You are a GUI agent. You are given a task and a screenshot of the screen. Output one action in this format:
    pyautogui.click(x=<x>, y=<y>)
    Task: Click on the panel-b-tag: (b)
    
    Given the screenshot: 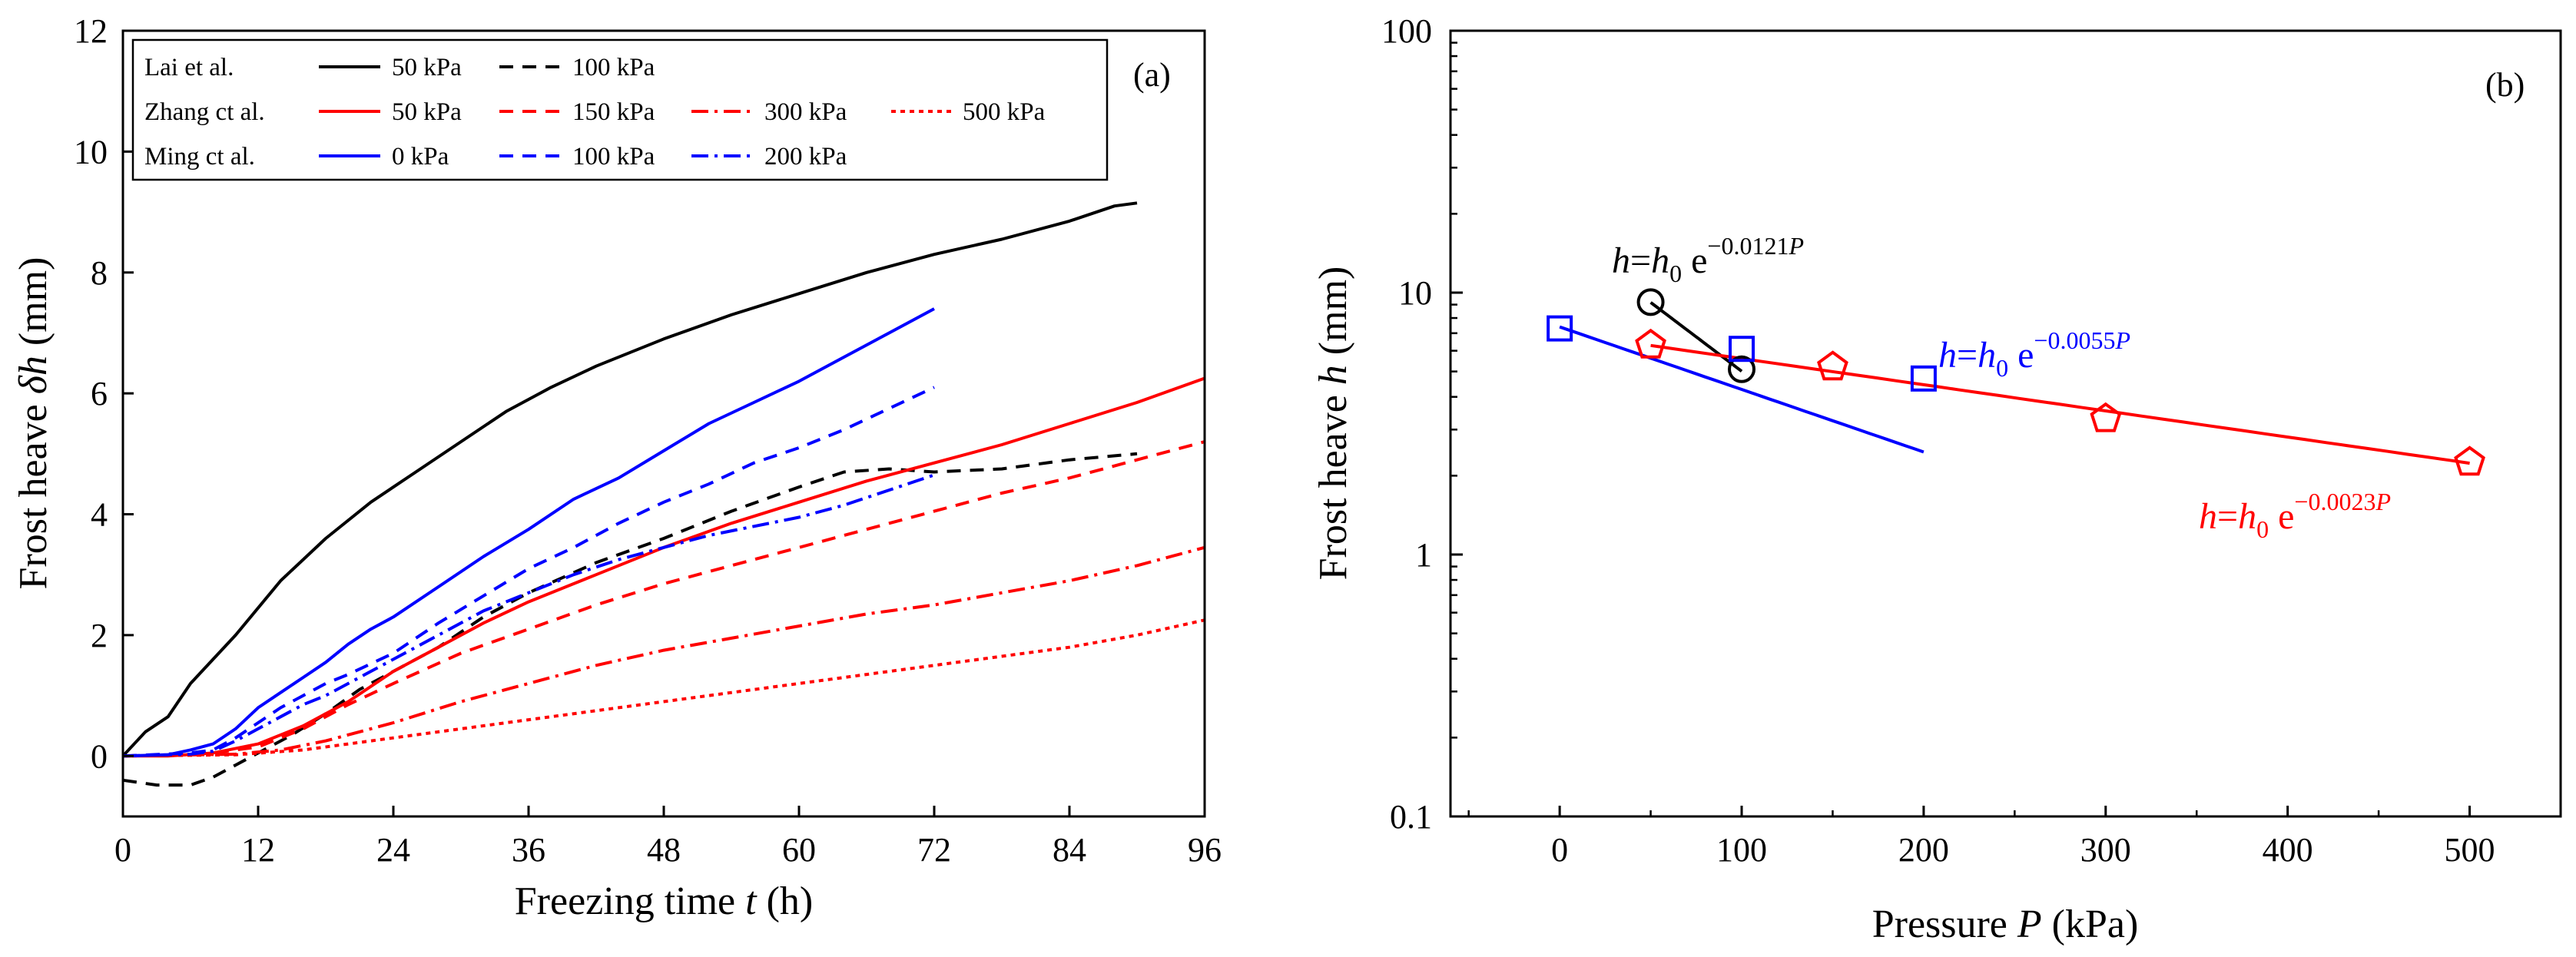 What is the action you would take?
    pyautogui.click(x=2505, y=85)
    